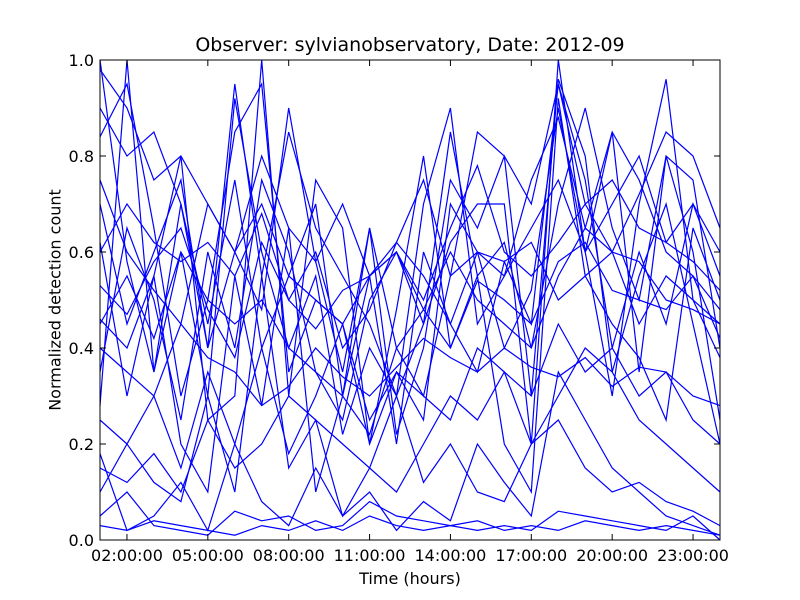 The width and height of the screenshot is (800, 600). Describe the element at coordinates (81, 348) in the screenshot. I see `y-tick-label: 0.4` at that location.